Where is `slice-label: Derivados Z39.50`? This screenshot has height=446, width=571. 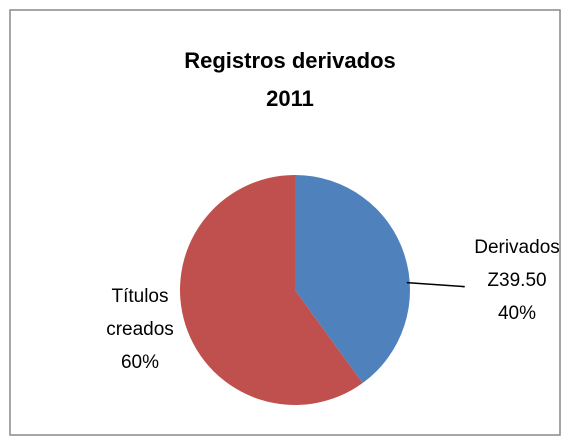 slice-label: Derivados Z39.50 is located at coordinates (517, 264).